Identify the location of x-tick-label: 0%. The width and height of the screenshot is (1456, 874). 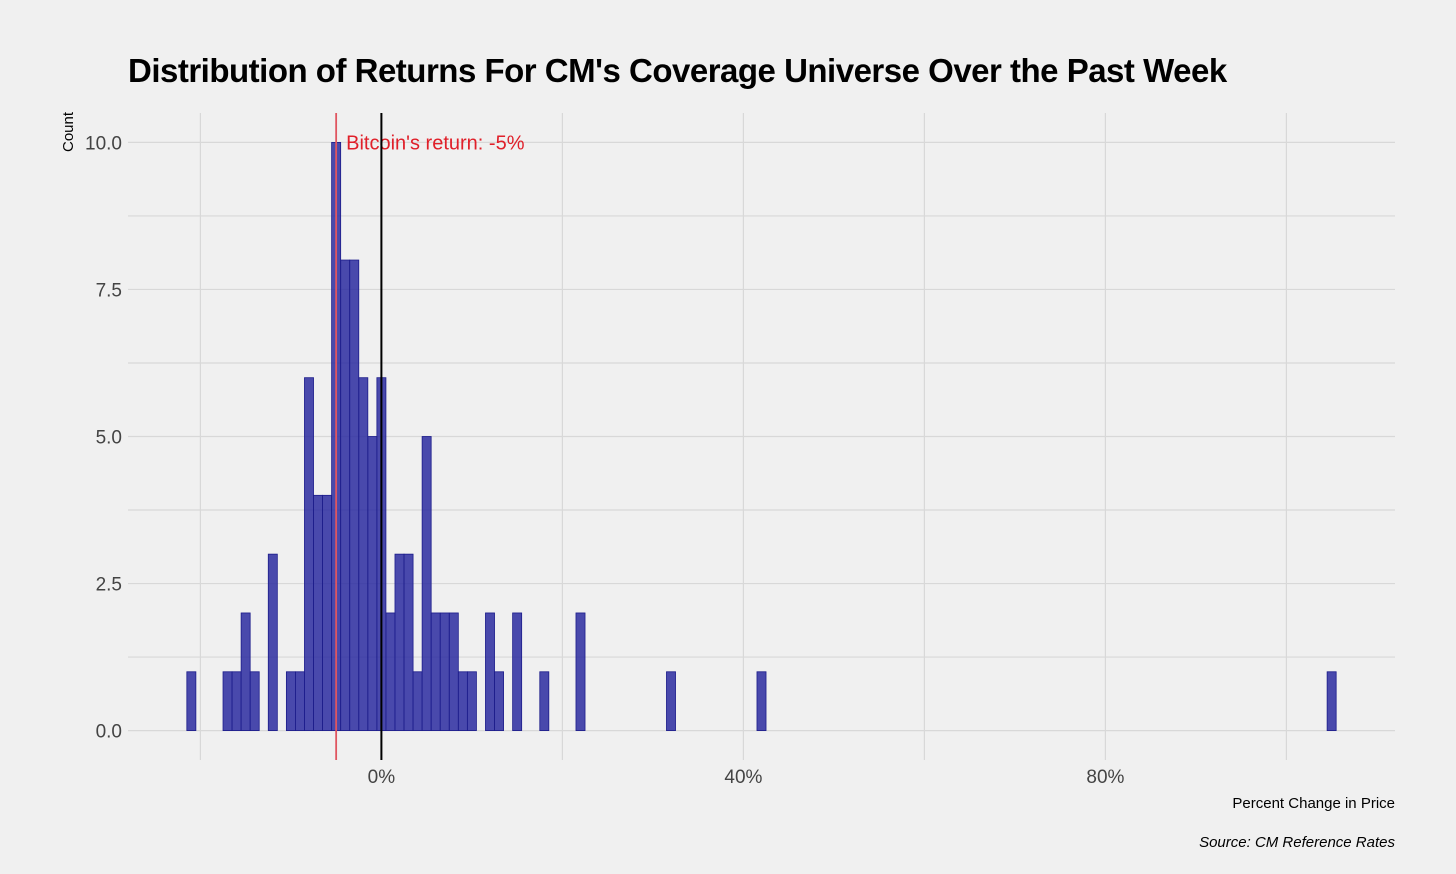
(382, 777).